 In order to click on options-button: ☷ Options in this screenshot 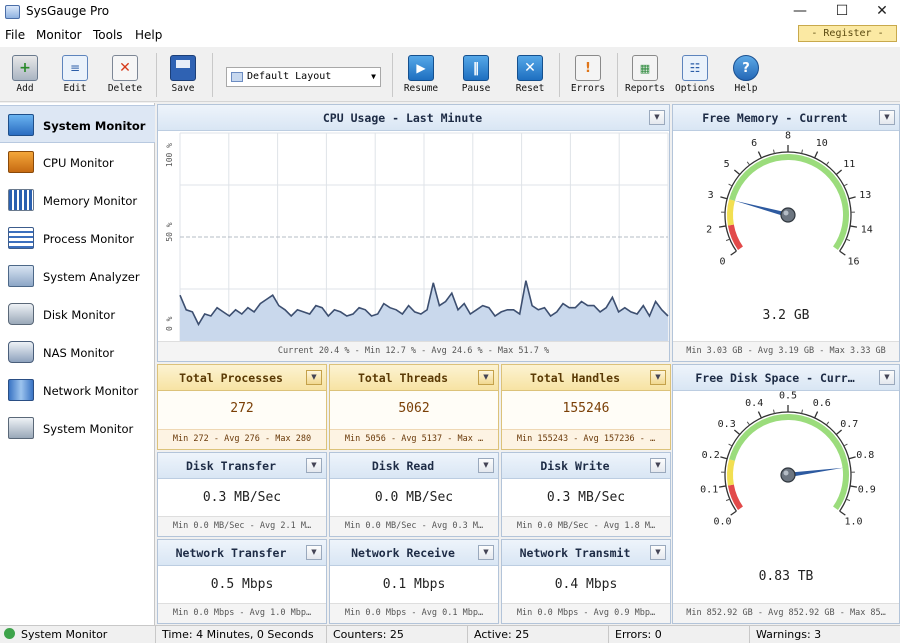, I will do `click(695, 74)`.